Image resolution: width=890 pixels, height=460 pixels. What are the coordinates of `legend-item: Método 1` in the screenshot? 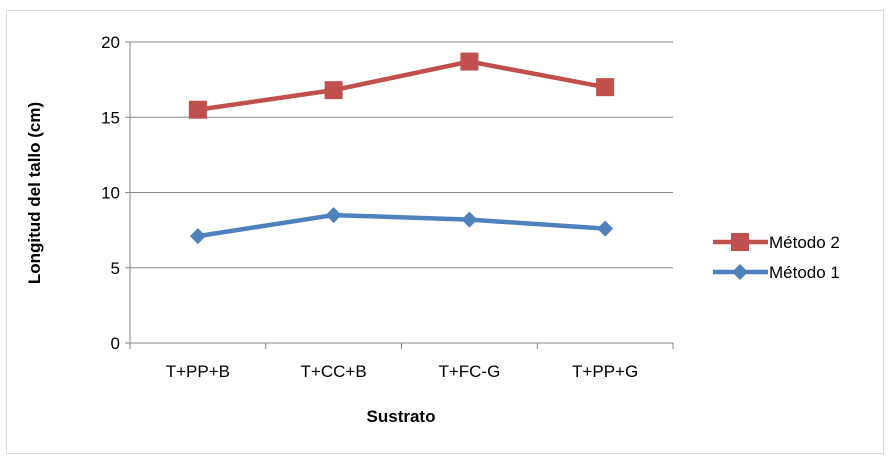 It's located at (776, 272).